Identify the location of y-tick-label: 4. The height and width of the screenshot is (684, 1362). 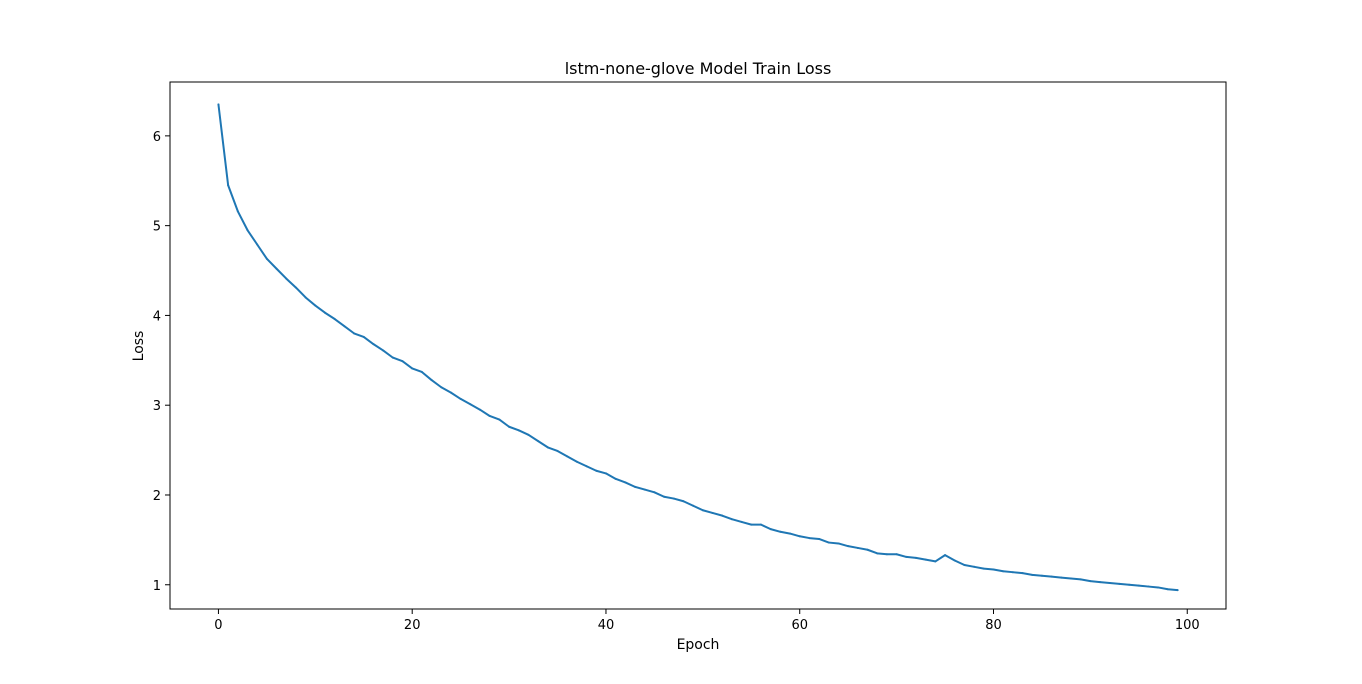
(157, 316).